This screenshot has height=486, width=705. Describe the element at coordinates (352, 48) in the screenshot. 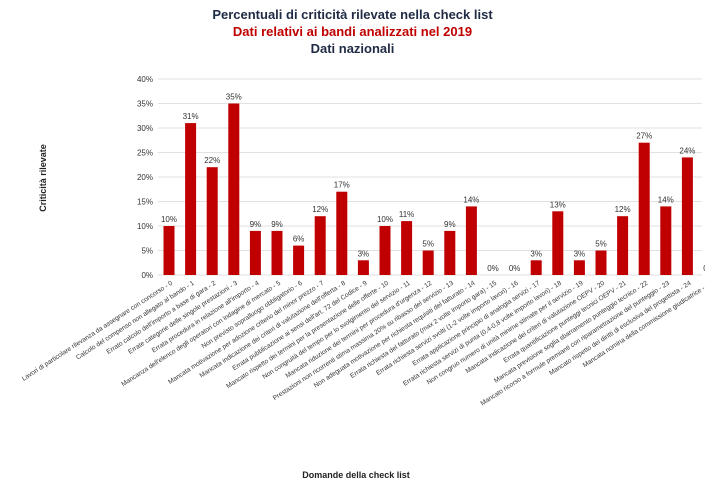

I see `chart-subtitle-2: Dati nazionali` at that location.